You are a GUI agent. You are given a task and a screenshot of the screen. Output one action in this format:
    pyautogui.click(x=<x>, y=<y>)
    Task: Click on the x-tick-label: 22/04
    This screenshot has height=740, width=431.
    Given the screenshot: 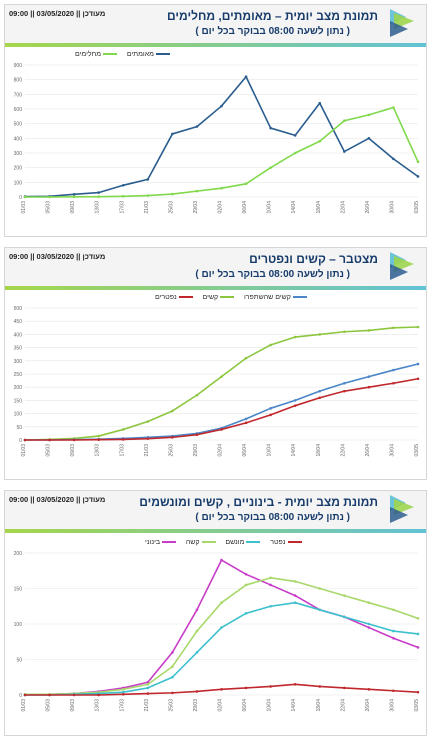 What is the action you would take?
    pyautogui.click(x=343, y=450)
    